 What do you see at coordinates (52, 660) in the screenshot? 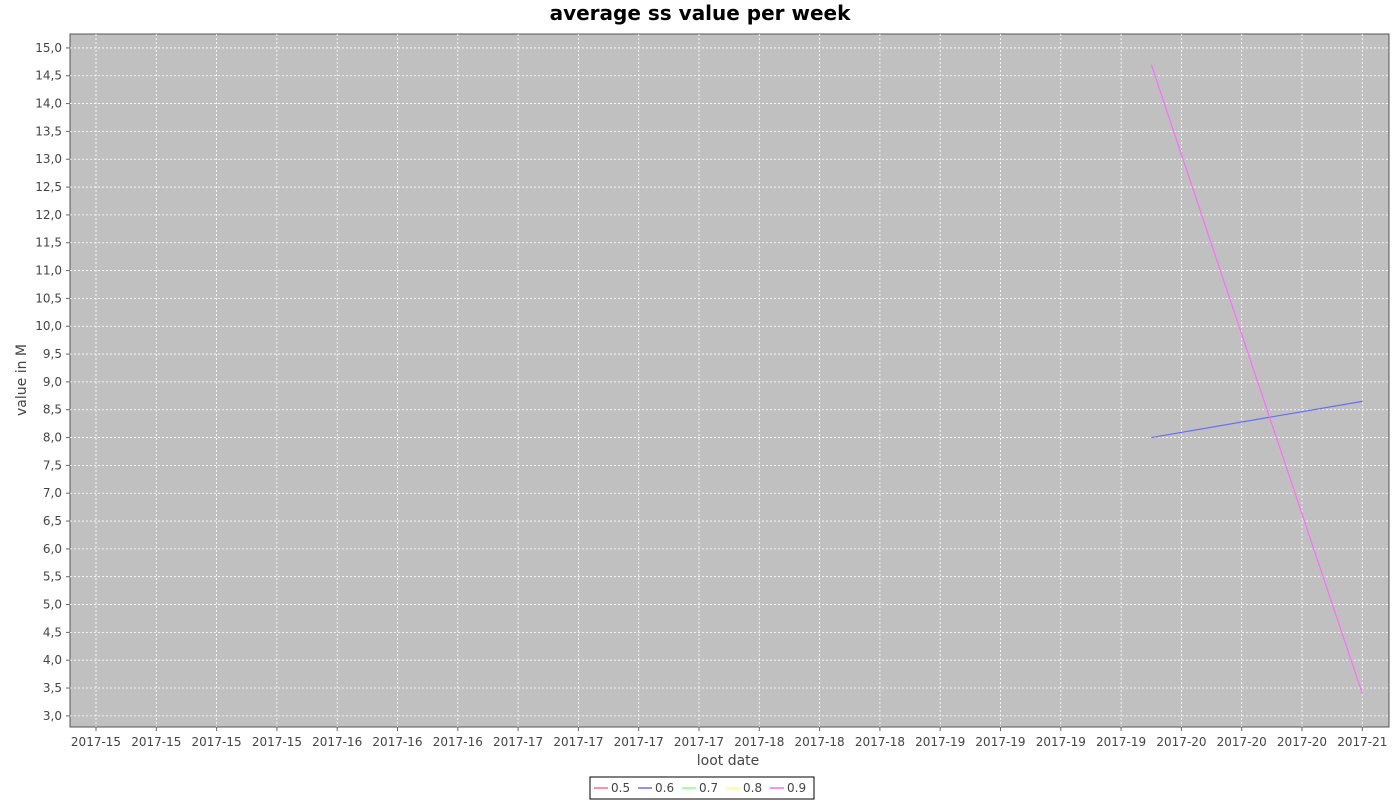
I see `y-tick-label: 4,0` at bounding box center [52, 660].